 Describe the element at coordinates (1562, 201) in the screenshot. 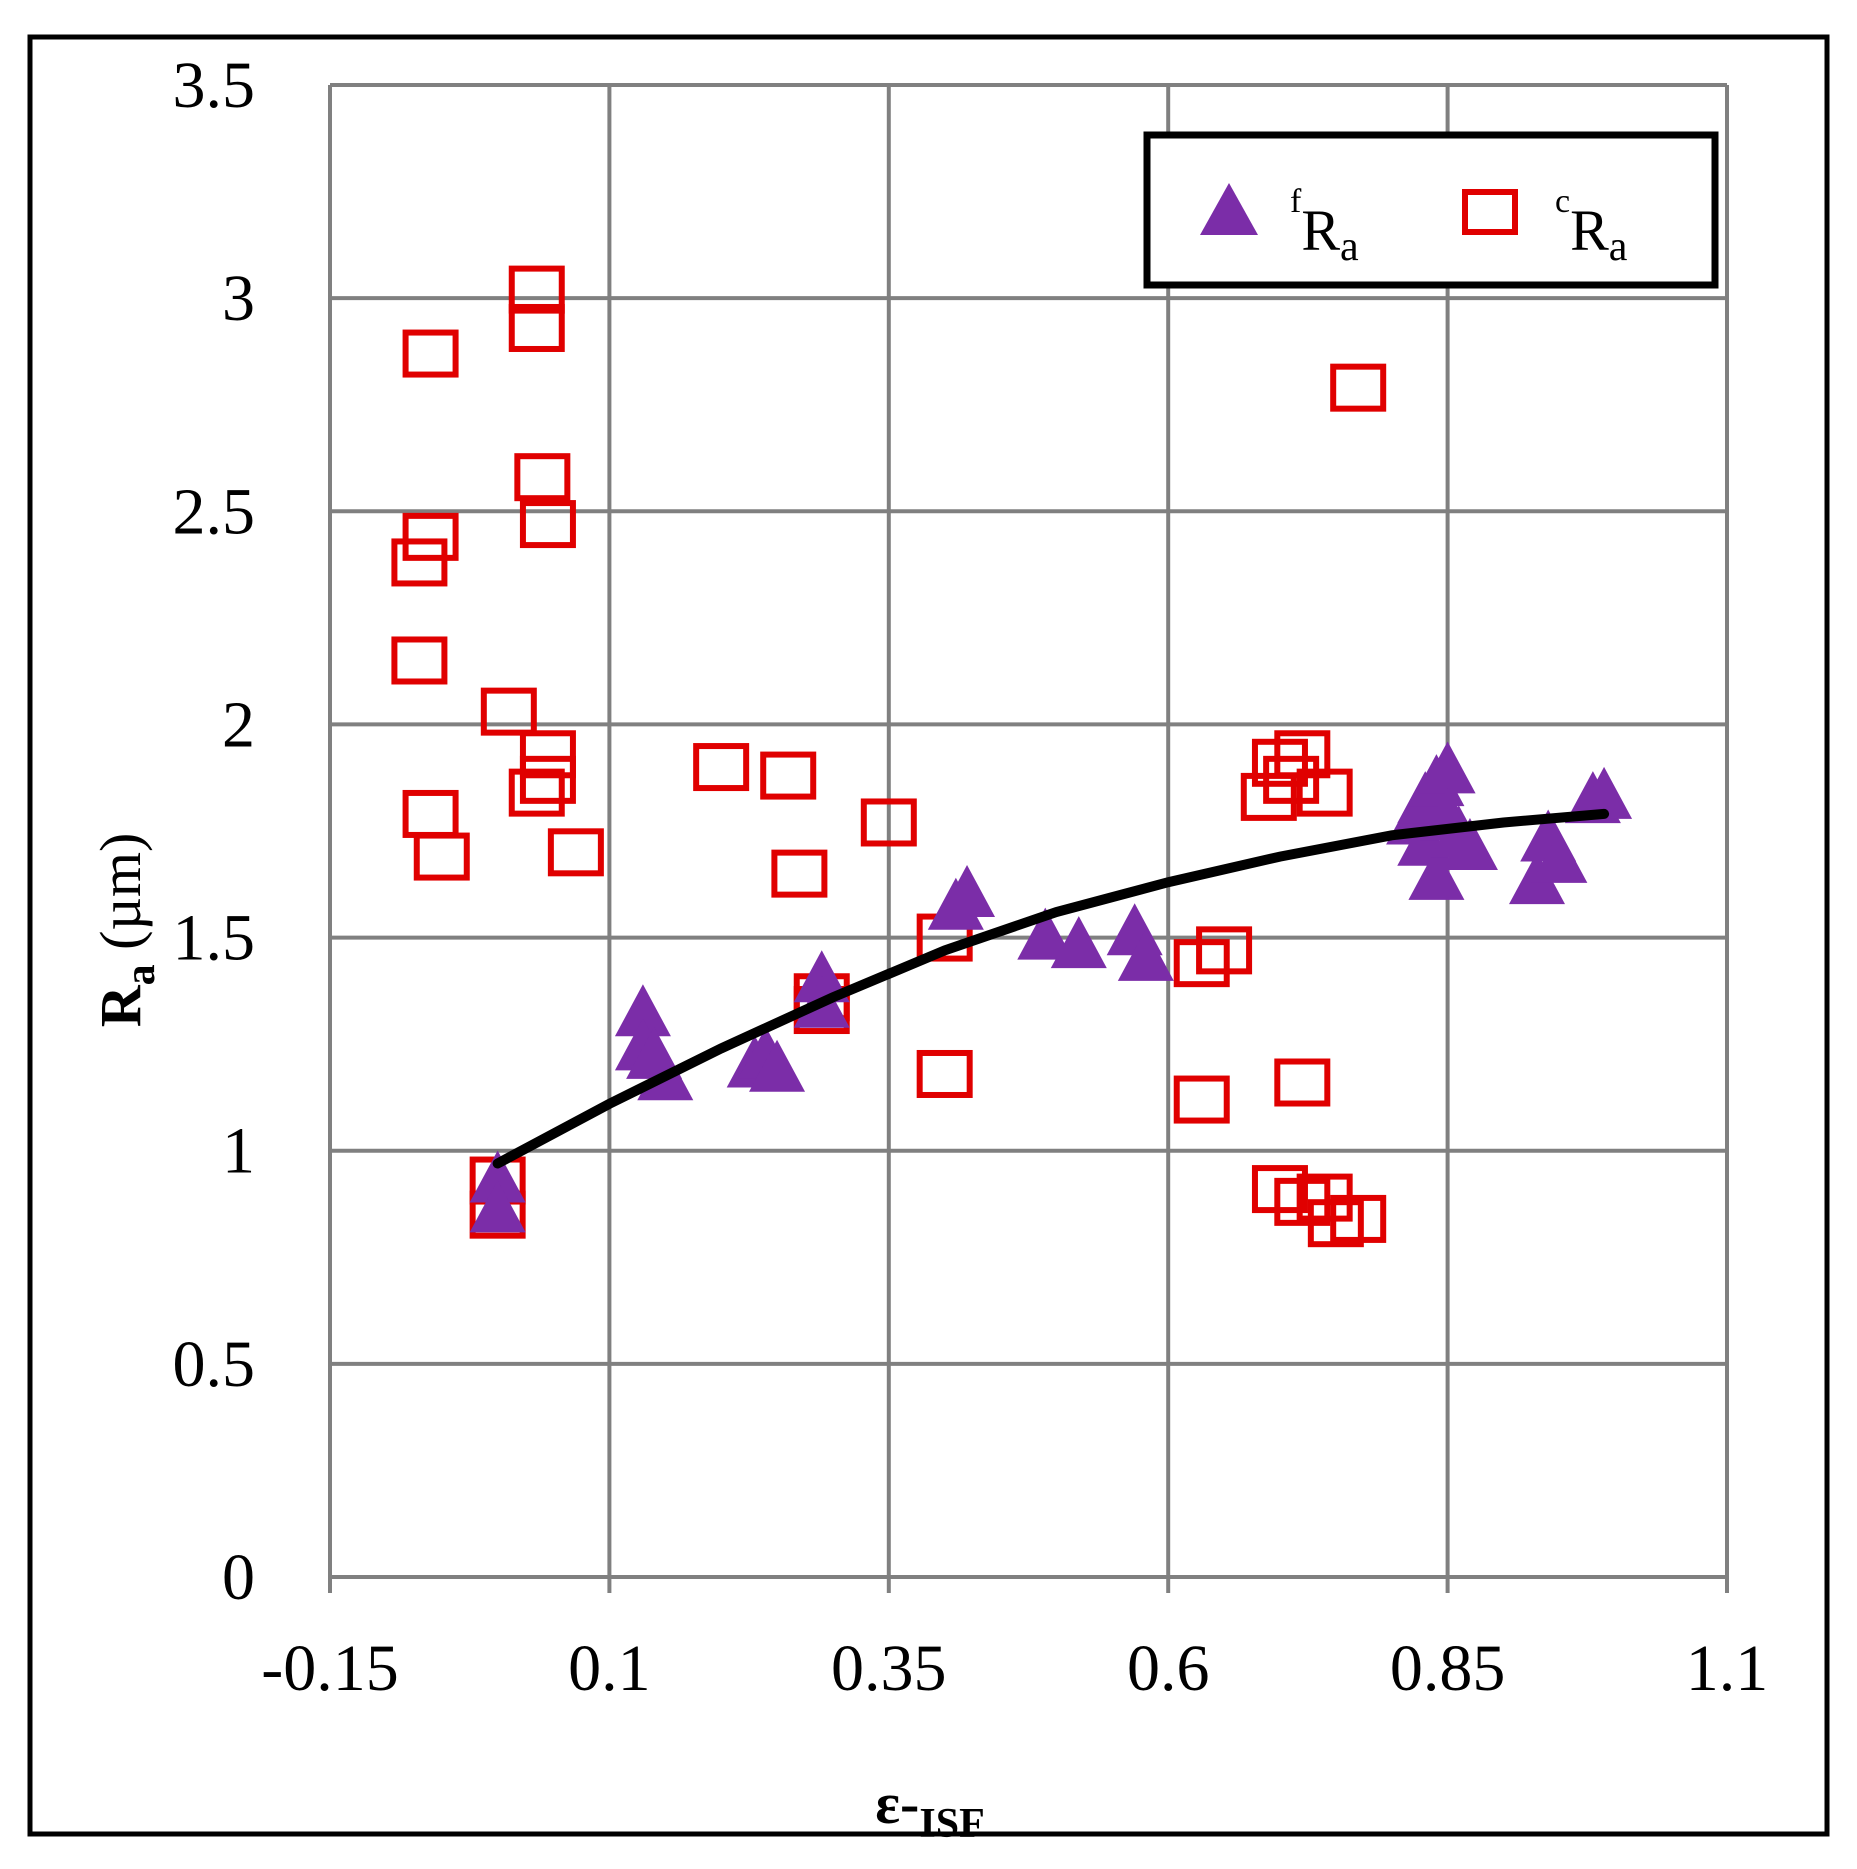

I see `legend-label-cRa-pre: c` at that location.